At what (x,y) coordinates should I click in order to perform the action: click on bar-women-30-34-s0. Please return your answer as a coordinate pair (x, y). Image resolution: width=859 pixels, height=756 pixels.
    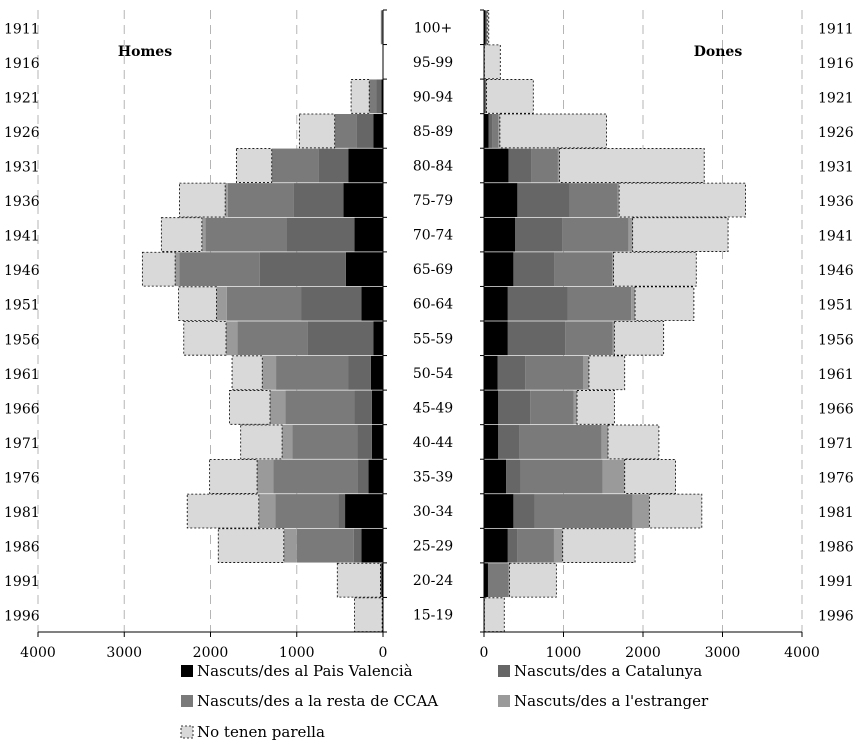
    Looking at the image, I should click on (499, 511).